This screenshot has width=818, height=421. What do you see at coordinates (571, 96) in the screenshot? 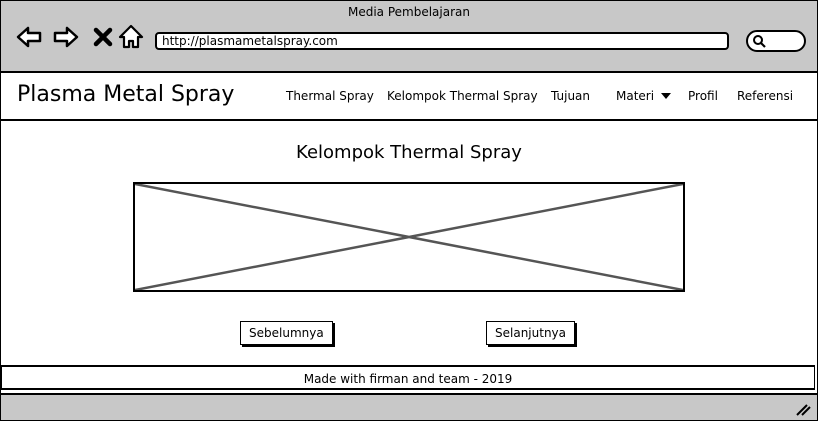
I see `nav-item-tujuan: Tujuan` at bounding box center [571, 96].